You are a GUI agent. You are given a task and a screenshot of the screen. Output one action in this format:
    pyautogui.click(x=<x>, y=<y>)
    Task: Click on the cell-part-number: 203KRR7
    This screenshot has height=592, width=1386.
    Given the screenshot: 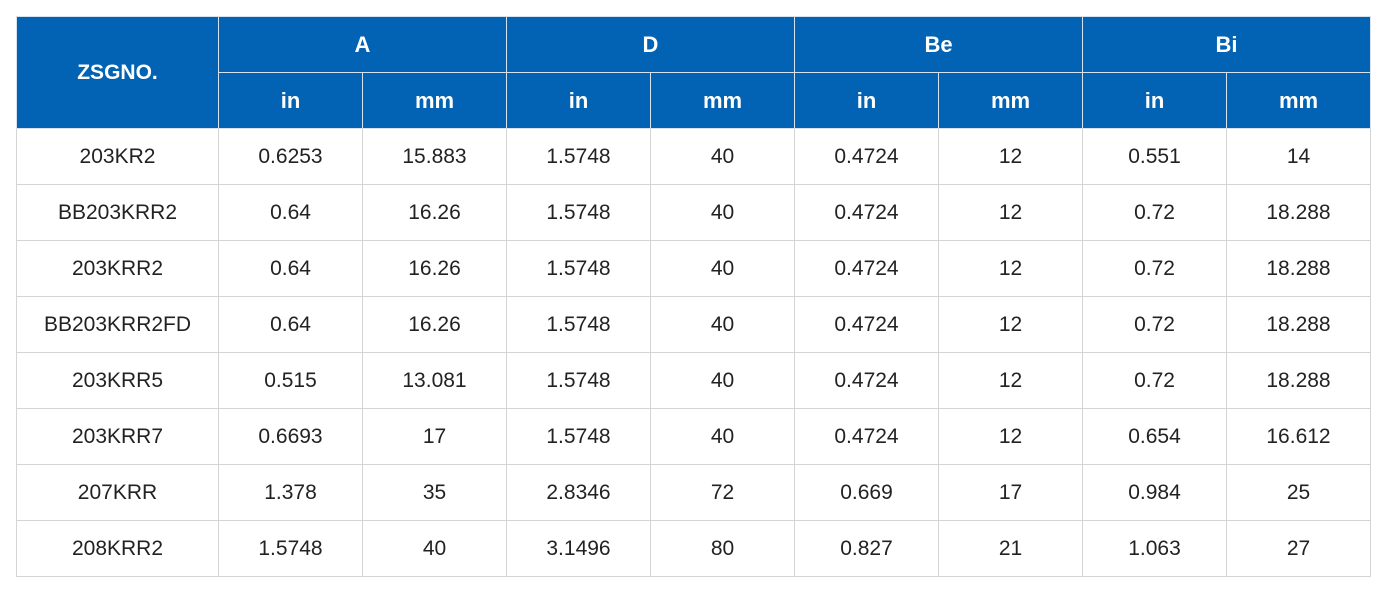 What is the action you would take?
    pyautogui.click(x=117, y=436)
    